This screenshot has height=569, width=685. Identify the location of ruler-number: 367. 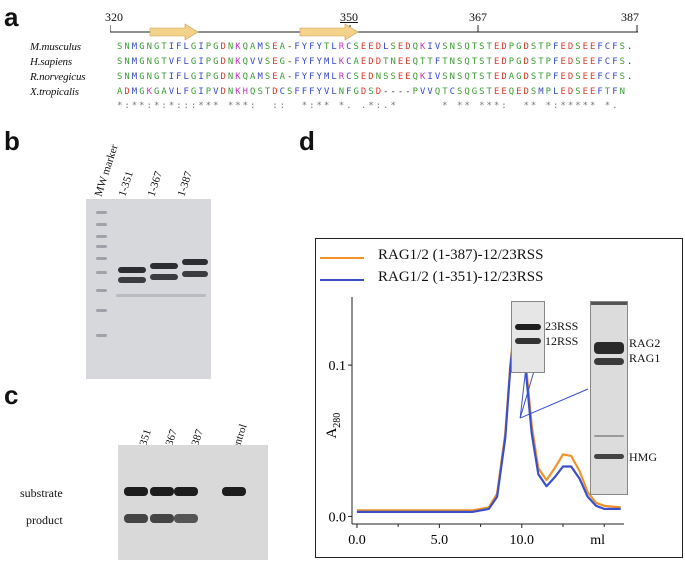
(478, 17).